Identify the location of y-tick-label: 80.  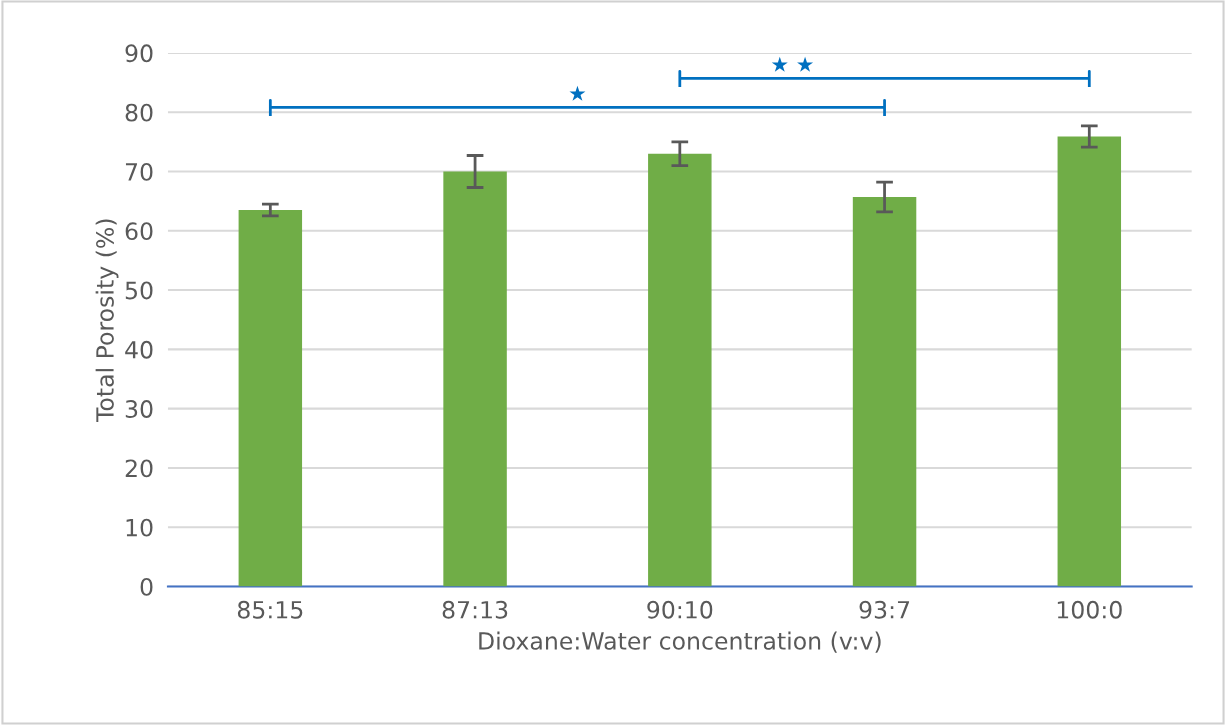
(139, 112).